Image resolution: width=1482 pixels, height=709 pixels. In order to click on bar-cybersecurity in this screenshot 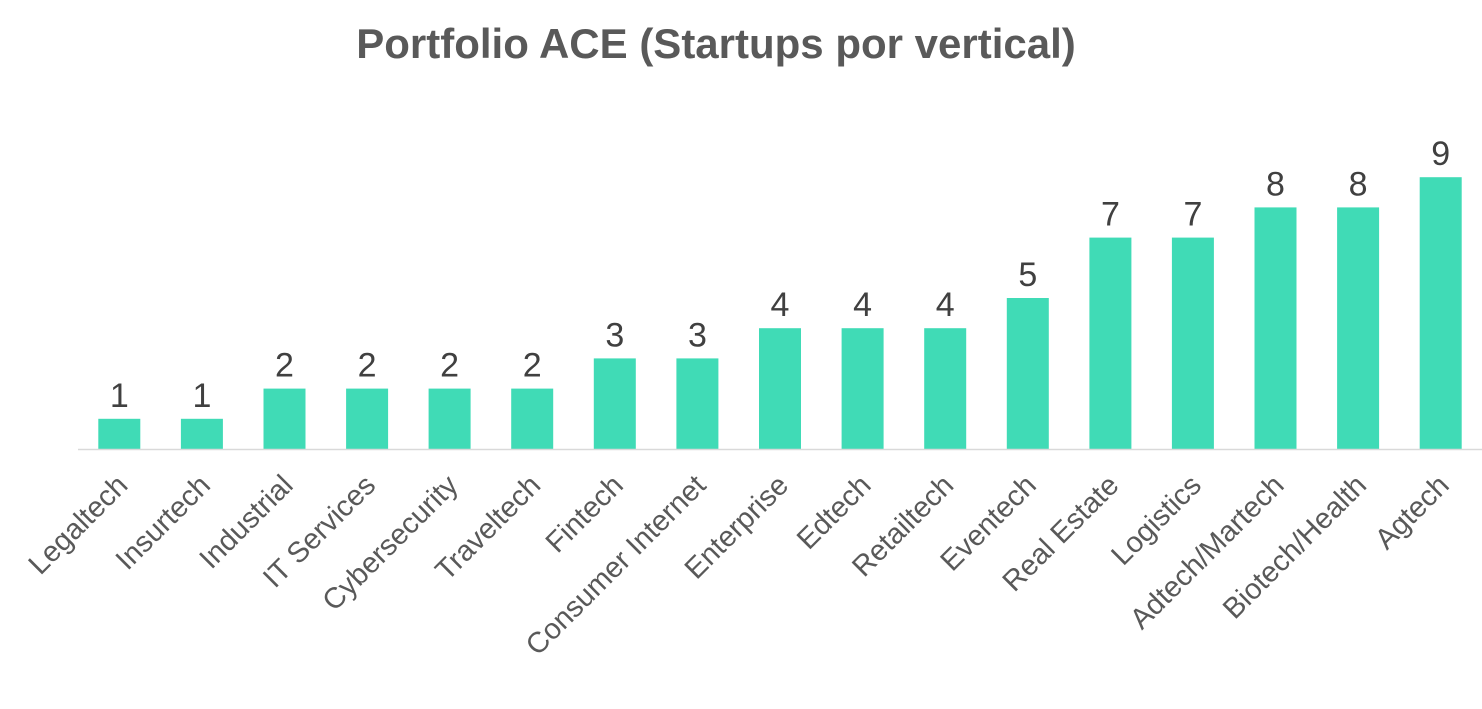, I will do `click(449, 418)`.